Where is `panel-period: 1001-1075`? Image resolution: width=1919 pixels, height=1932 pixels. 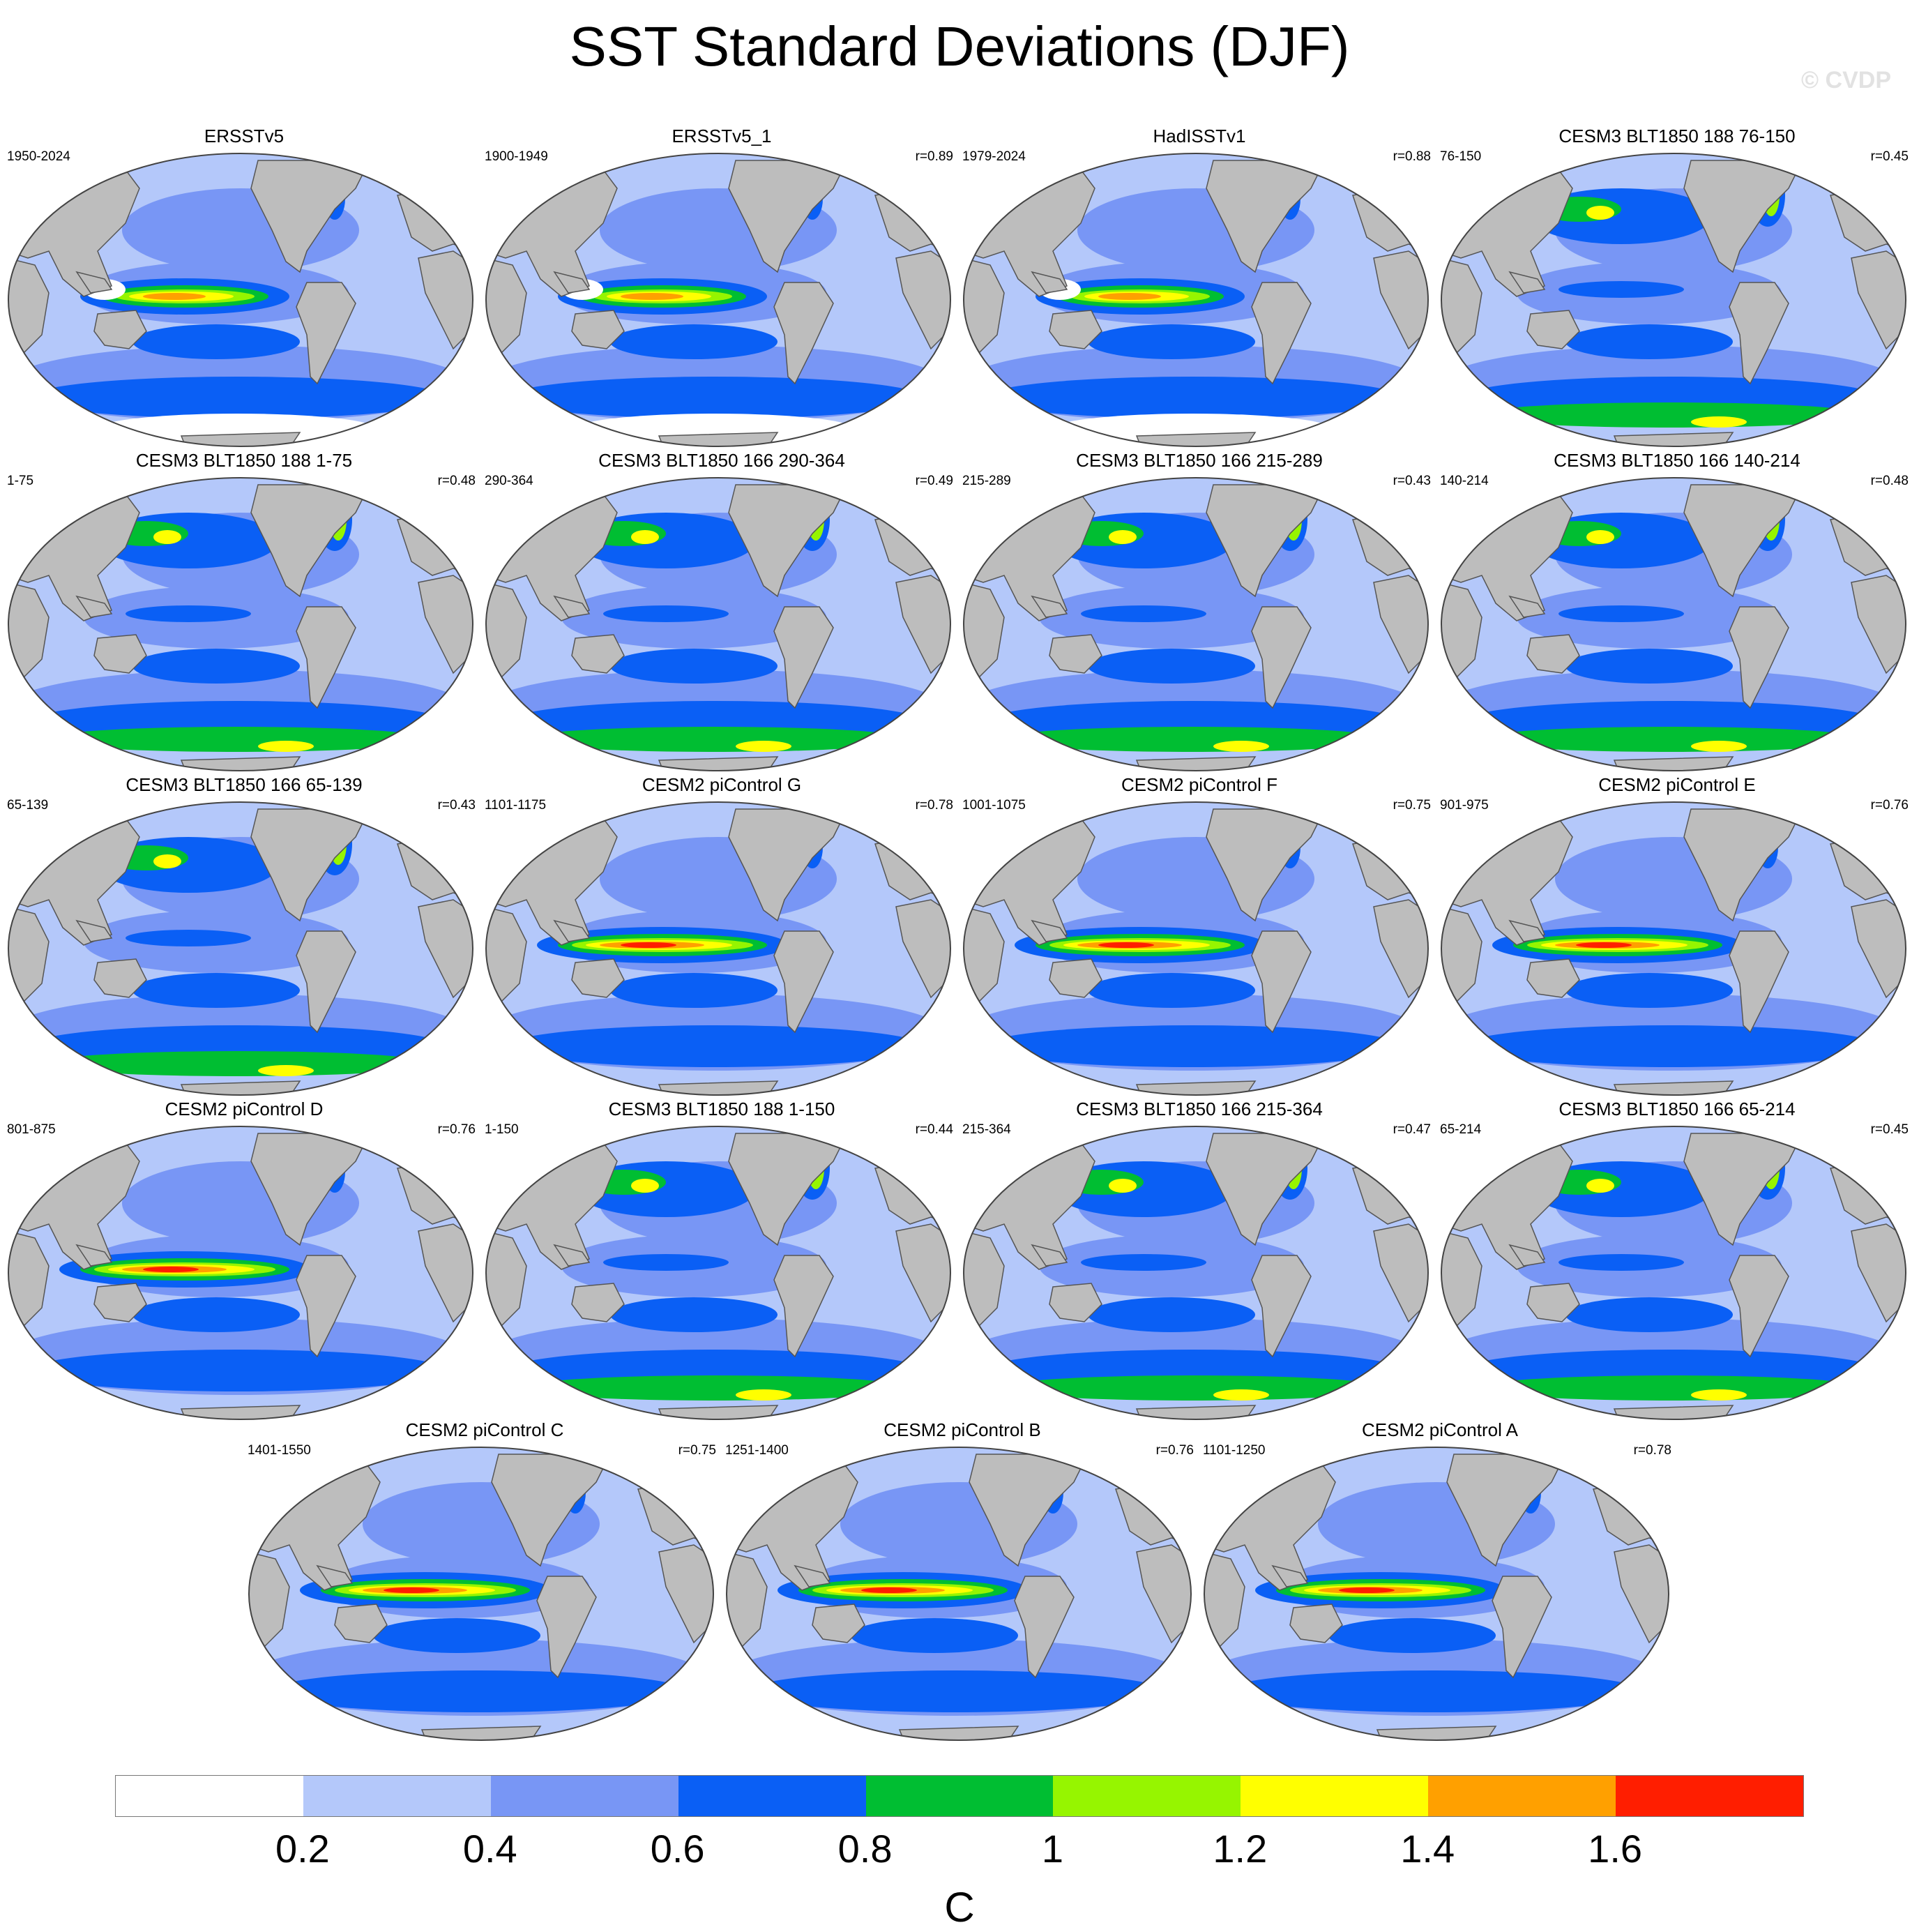
panel-period: 1001-1075 is located at coordinates (994, 805).